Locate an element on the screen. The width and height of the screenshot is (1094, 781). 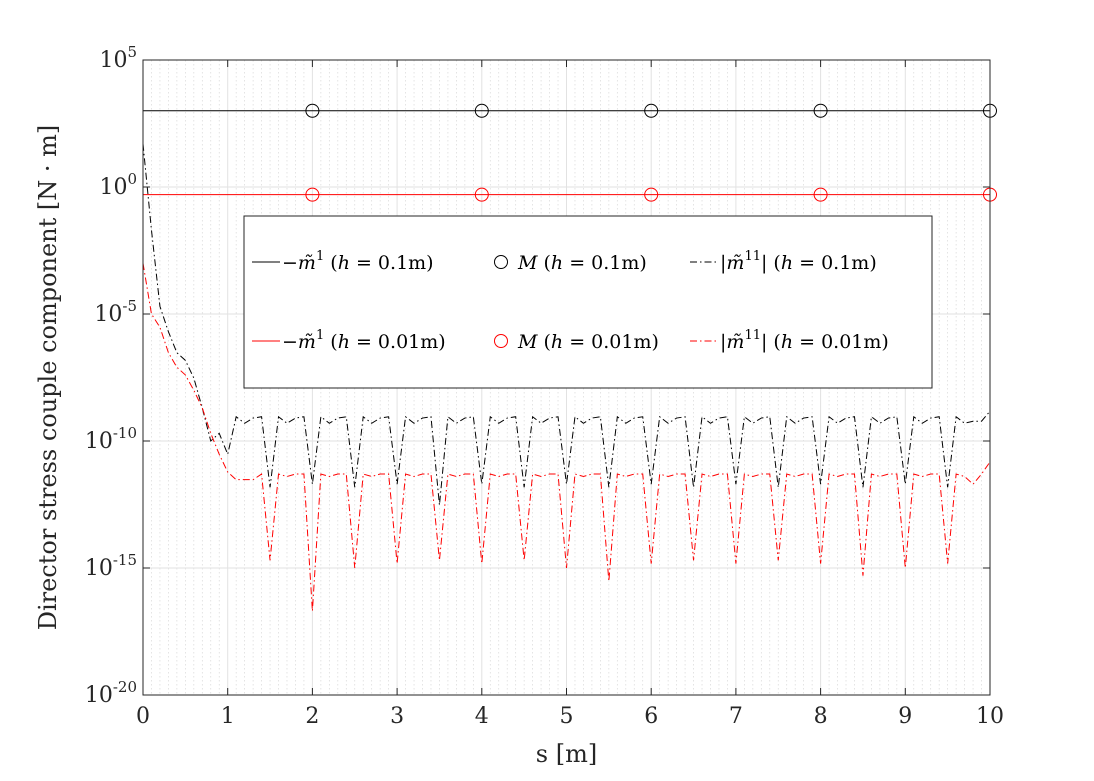
x-axis-label: s [m] is located at coordinates (566, 754).